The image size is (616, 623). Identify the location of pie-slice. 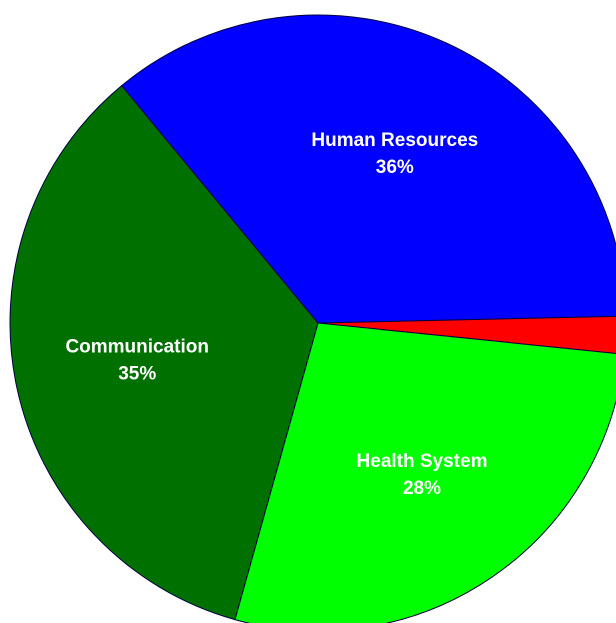
(466, 335).